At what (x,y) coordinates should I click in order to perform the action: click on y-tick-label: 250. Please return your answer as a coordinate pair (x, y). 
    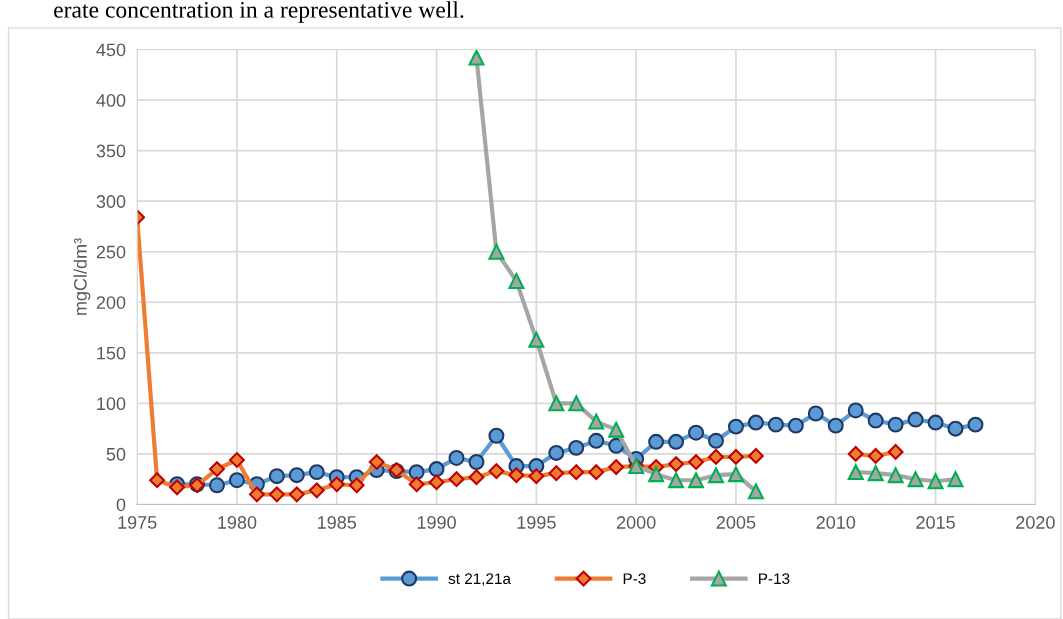
    Looking at the image, I should click on (111, 252).